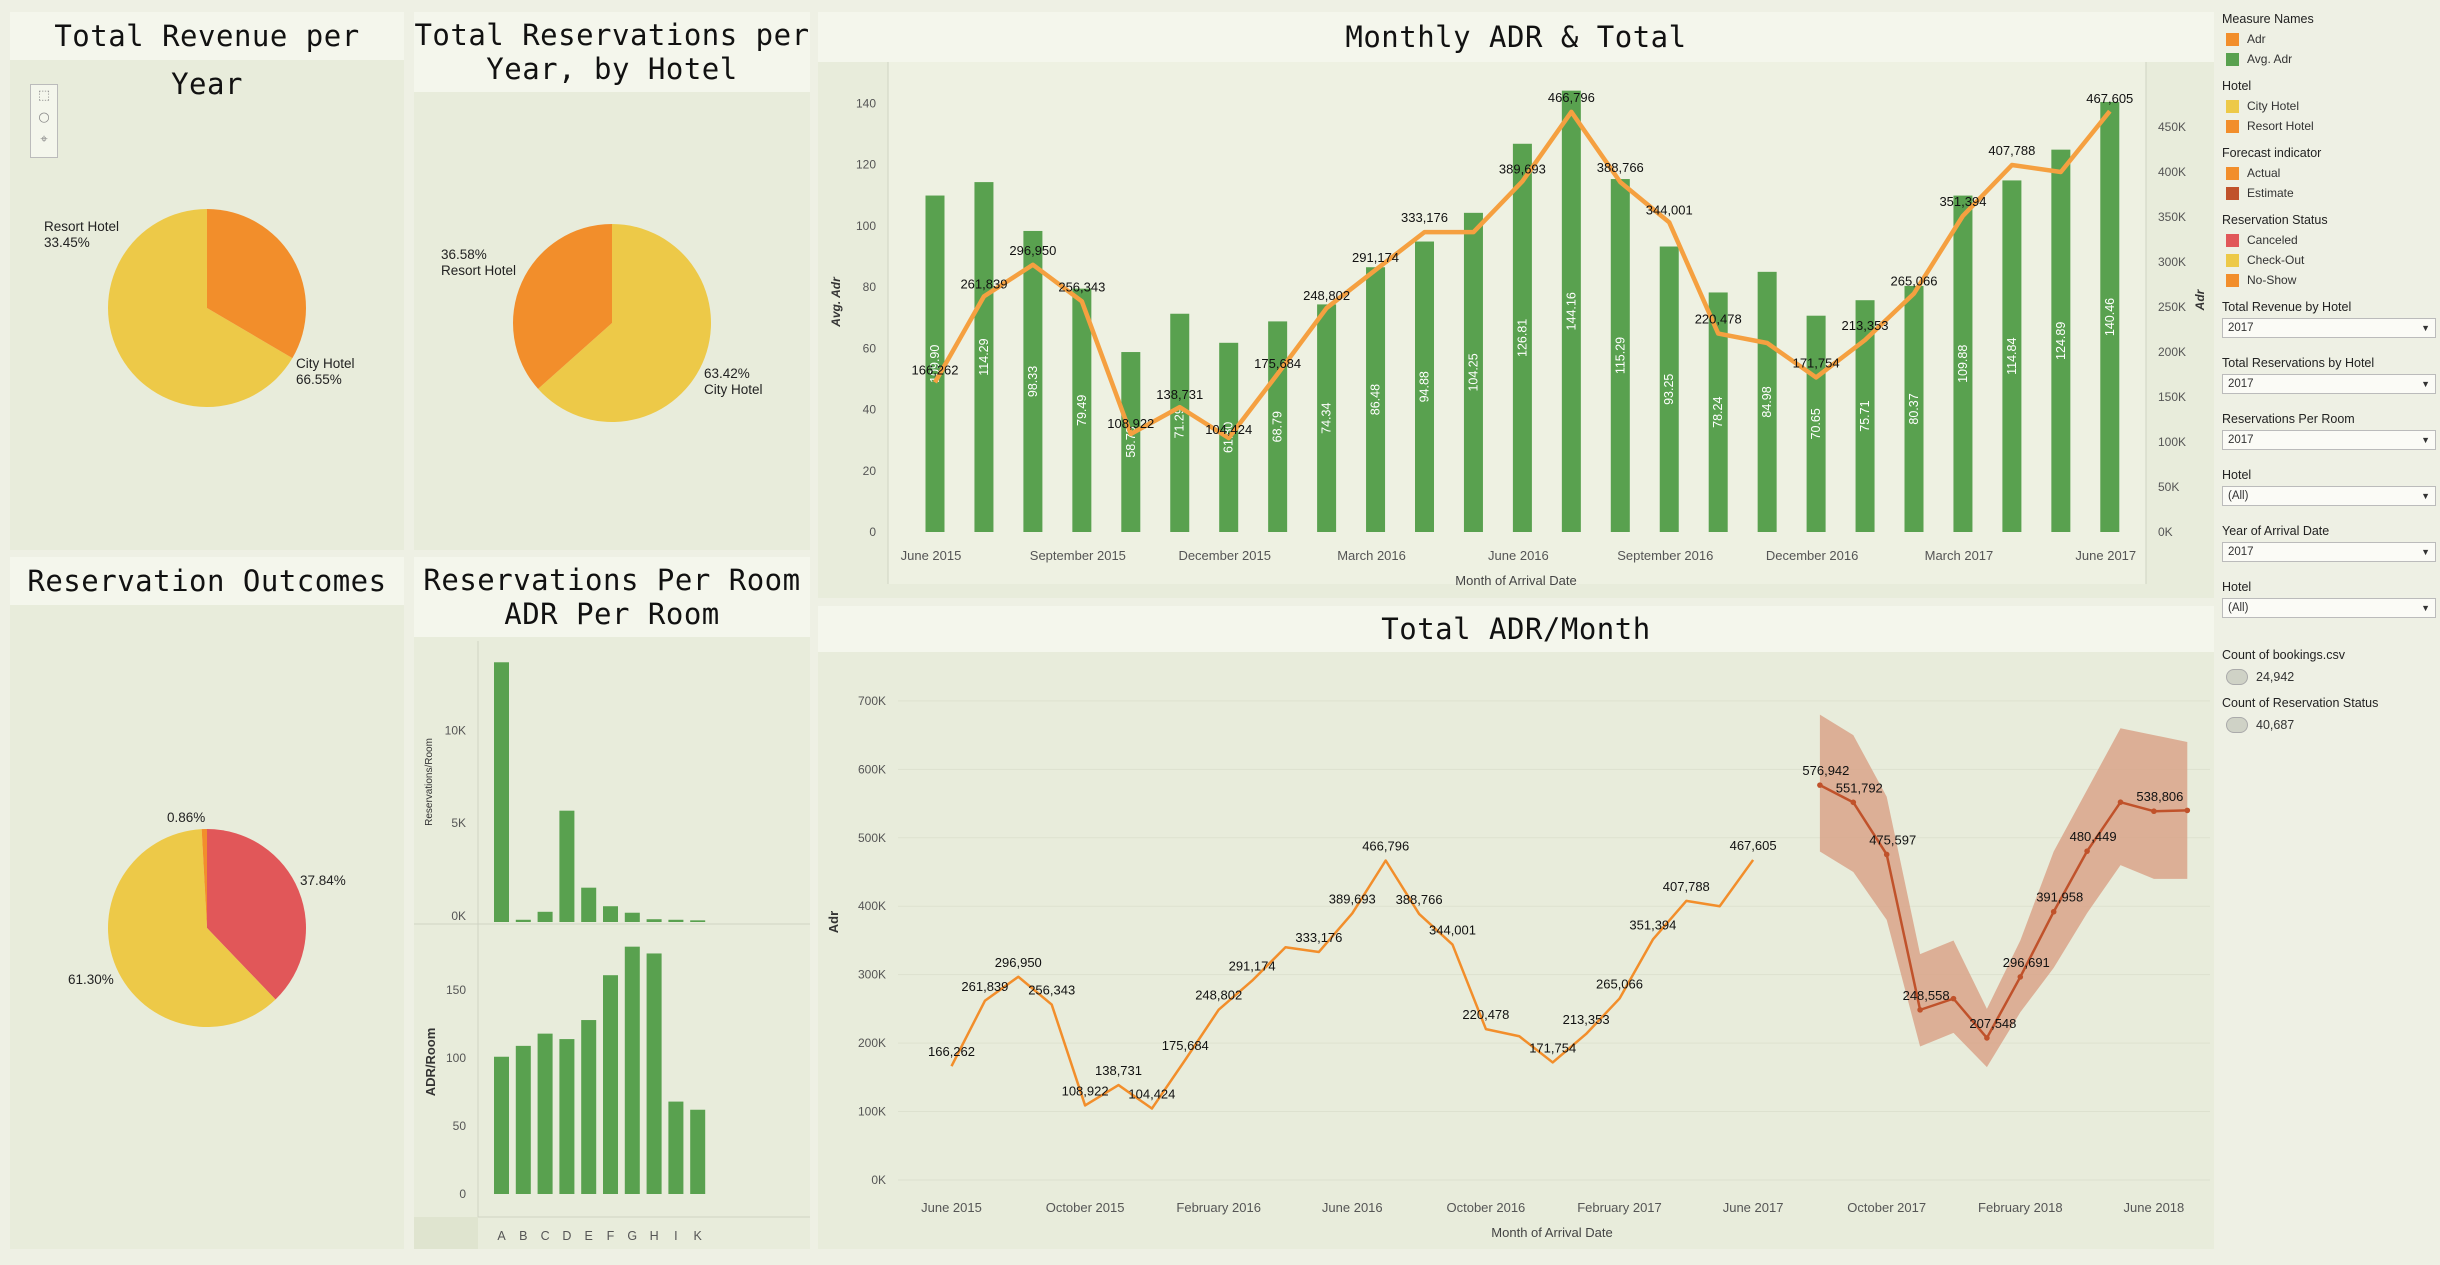 The height and width of the screenshot is (1265, 2440). Describe the element at coordinates (1452, 930) in the screenshot. I see `line-data-label: 344,001` at that location.